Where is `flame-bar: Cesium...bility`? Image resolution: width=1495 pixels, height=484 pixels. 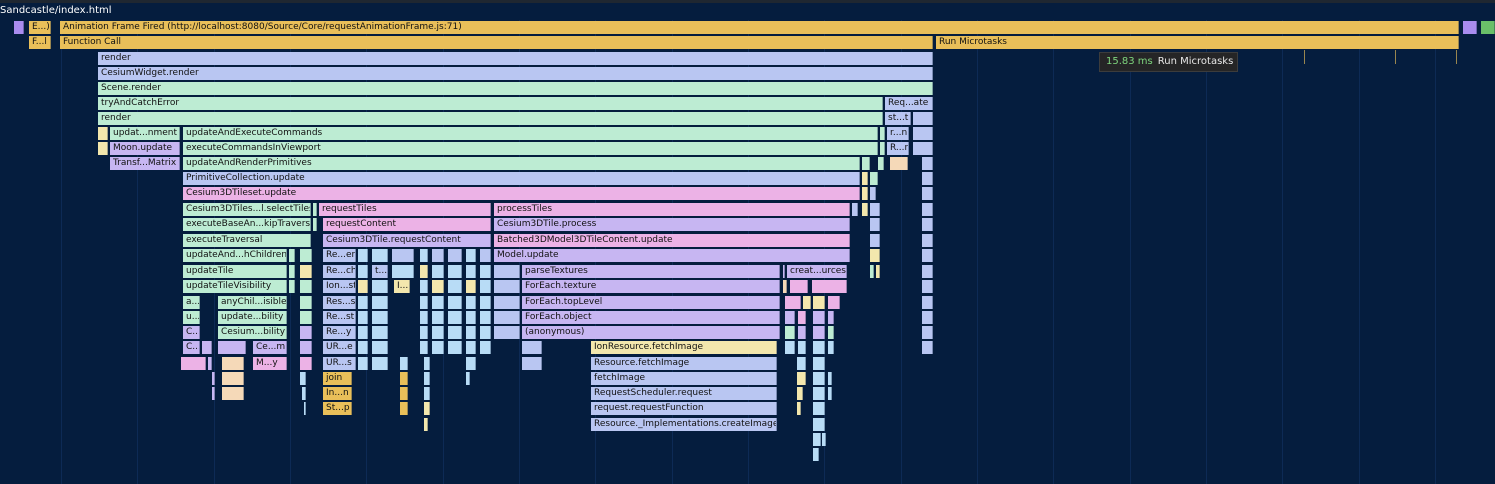
flame-bar: Cesium...bility is located at coordinates (252, 332).